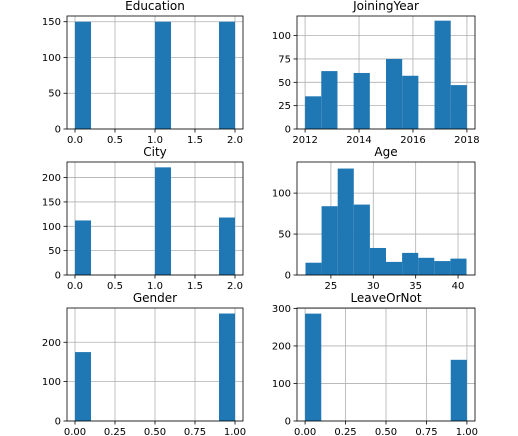  I want to click on gender-title: Gender, so click(155, 298).